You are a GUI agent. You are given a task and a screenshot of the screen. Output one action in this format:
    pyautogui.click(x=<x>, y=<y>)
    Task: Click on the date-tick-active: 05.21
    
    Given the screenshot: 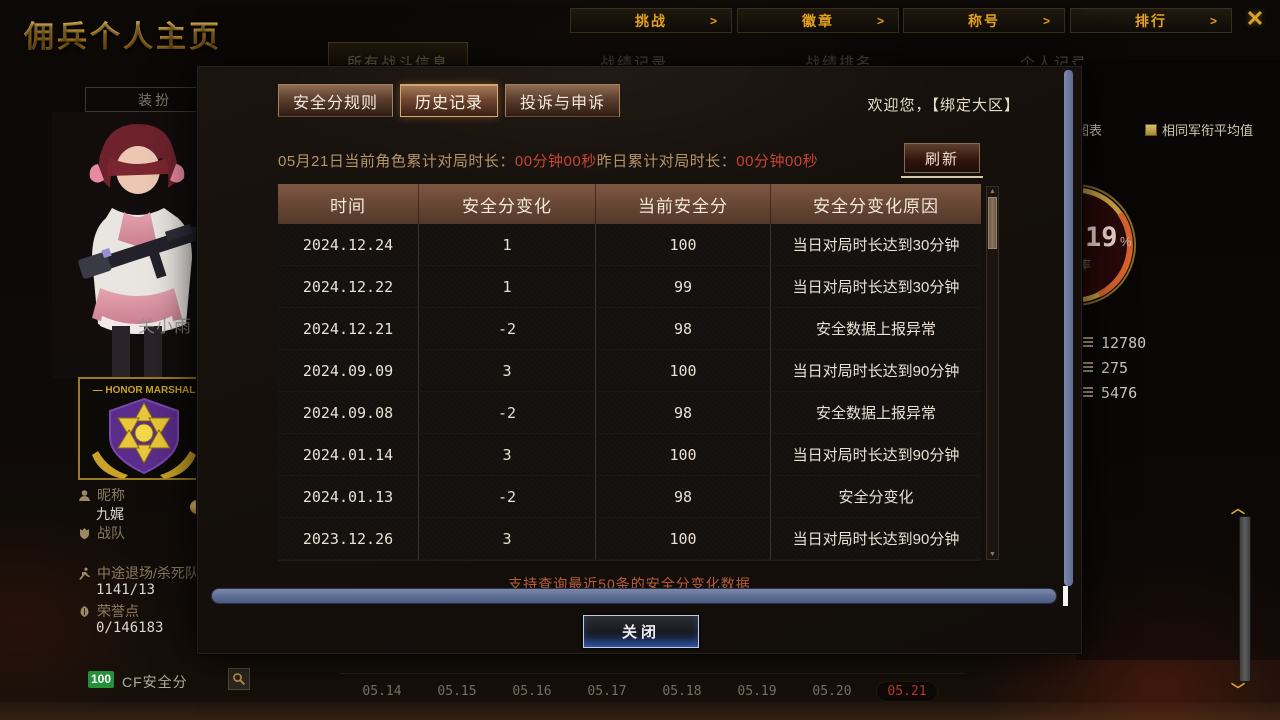 What is the action you would take?
    pyautogui.click(x=907, y=691)
    